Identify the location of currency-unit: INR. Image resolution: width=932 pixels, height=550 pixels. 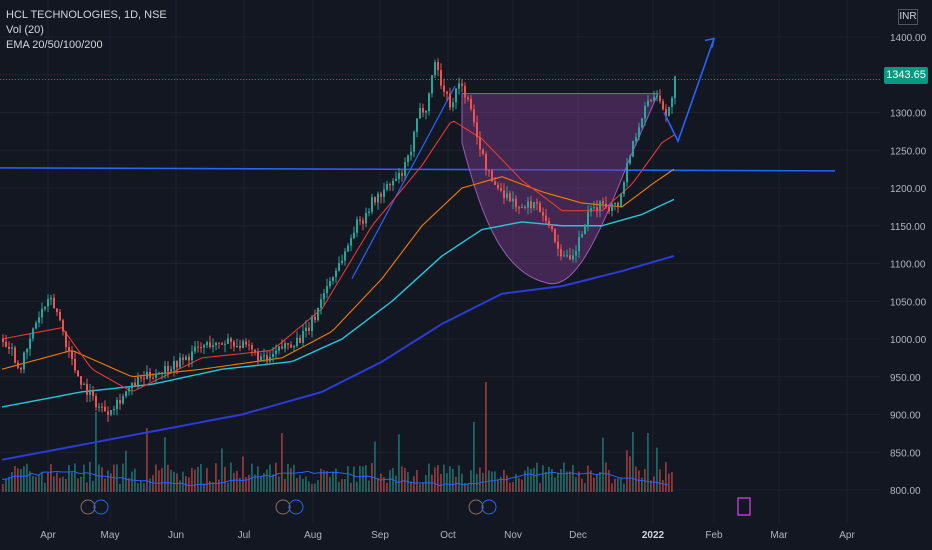
(908, 17).